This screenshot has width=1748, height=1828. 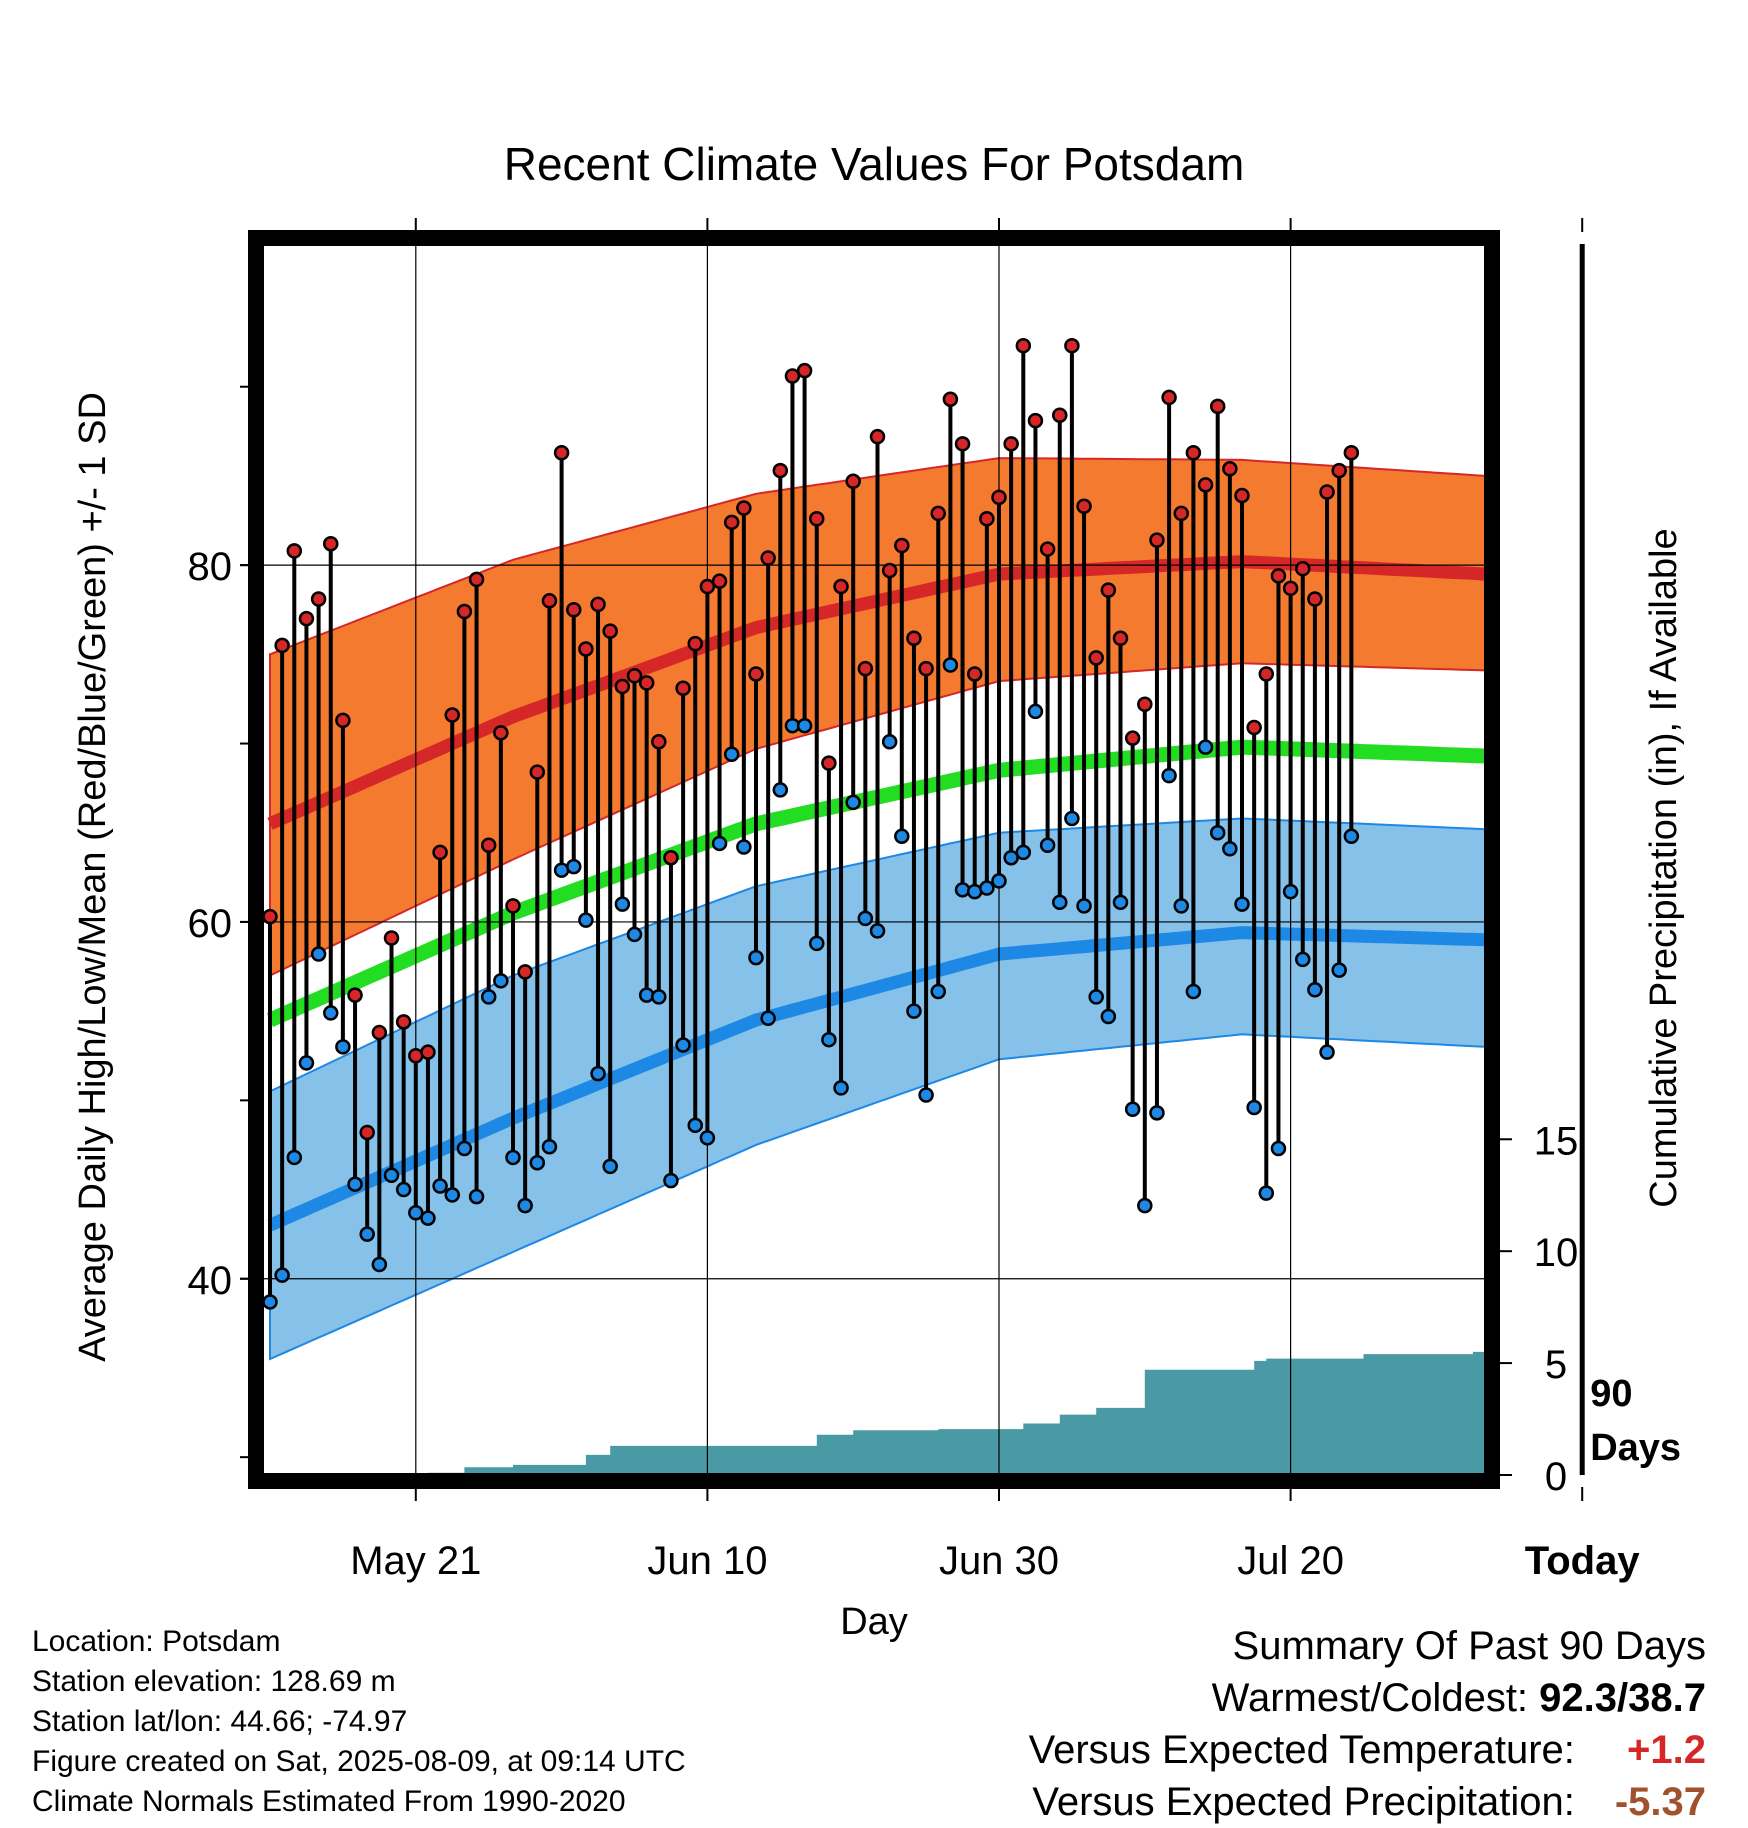 What do you see at coordinates (874, 164) in the screenshot?
I see `chart-title: Recent Climate Values For Potsdam` at bounding box center [874, 164].